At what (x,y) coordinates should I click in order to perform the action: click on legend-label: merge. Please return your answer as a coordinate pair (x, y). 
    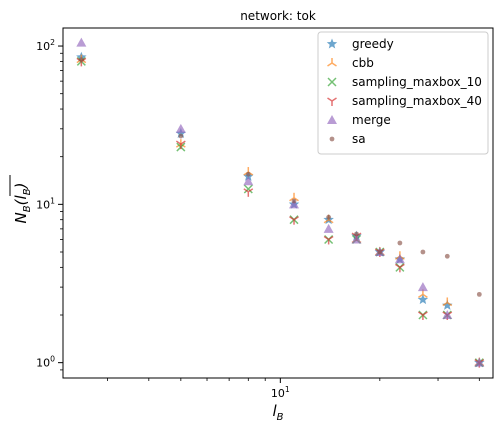
    Looking at the image, I should click on (371, 120).